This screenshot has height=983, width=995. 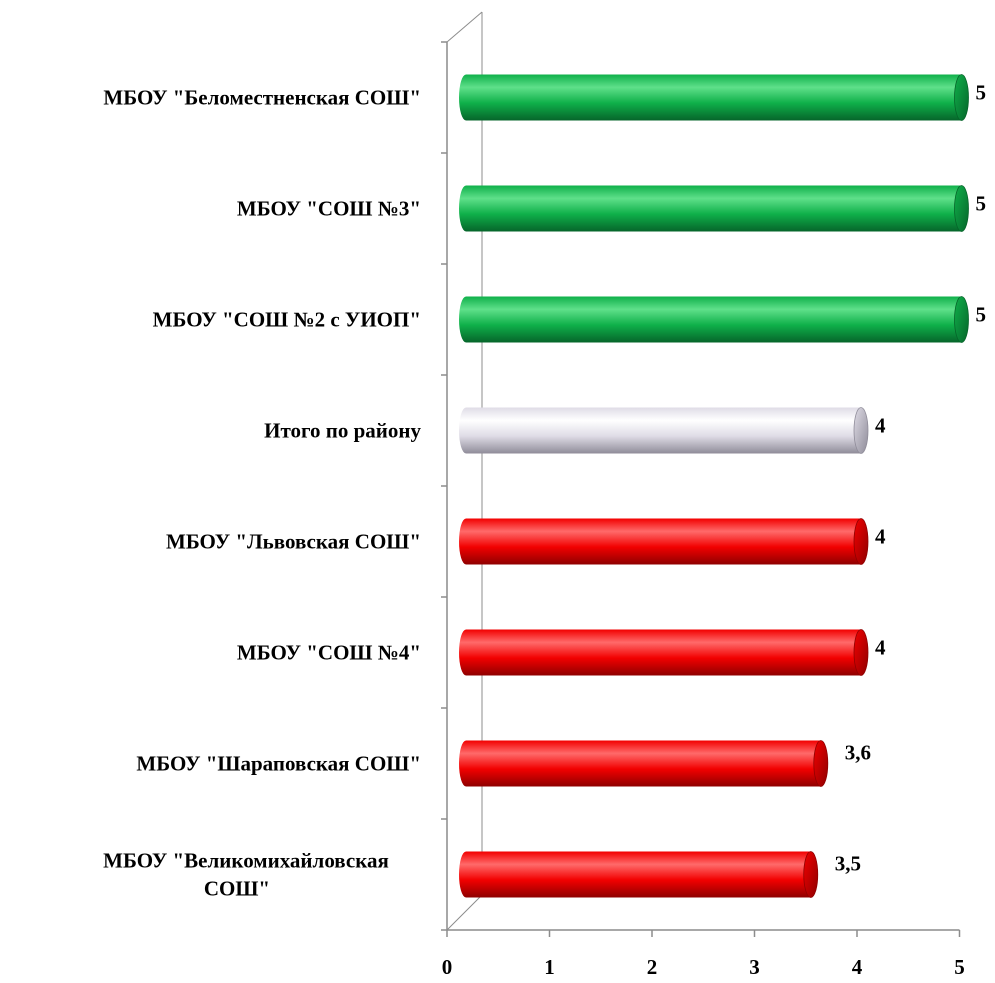 What do you see at coordinates (464, 912) in the screenshot?
I see `floor-edge` at bounding box center [464, 912].